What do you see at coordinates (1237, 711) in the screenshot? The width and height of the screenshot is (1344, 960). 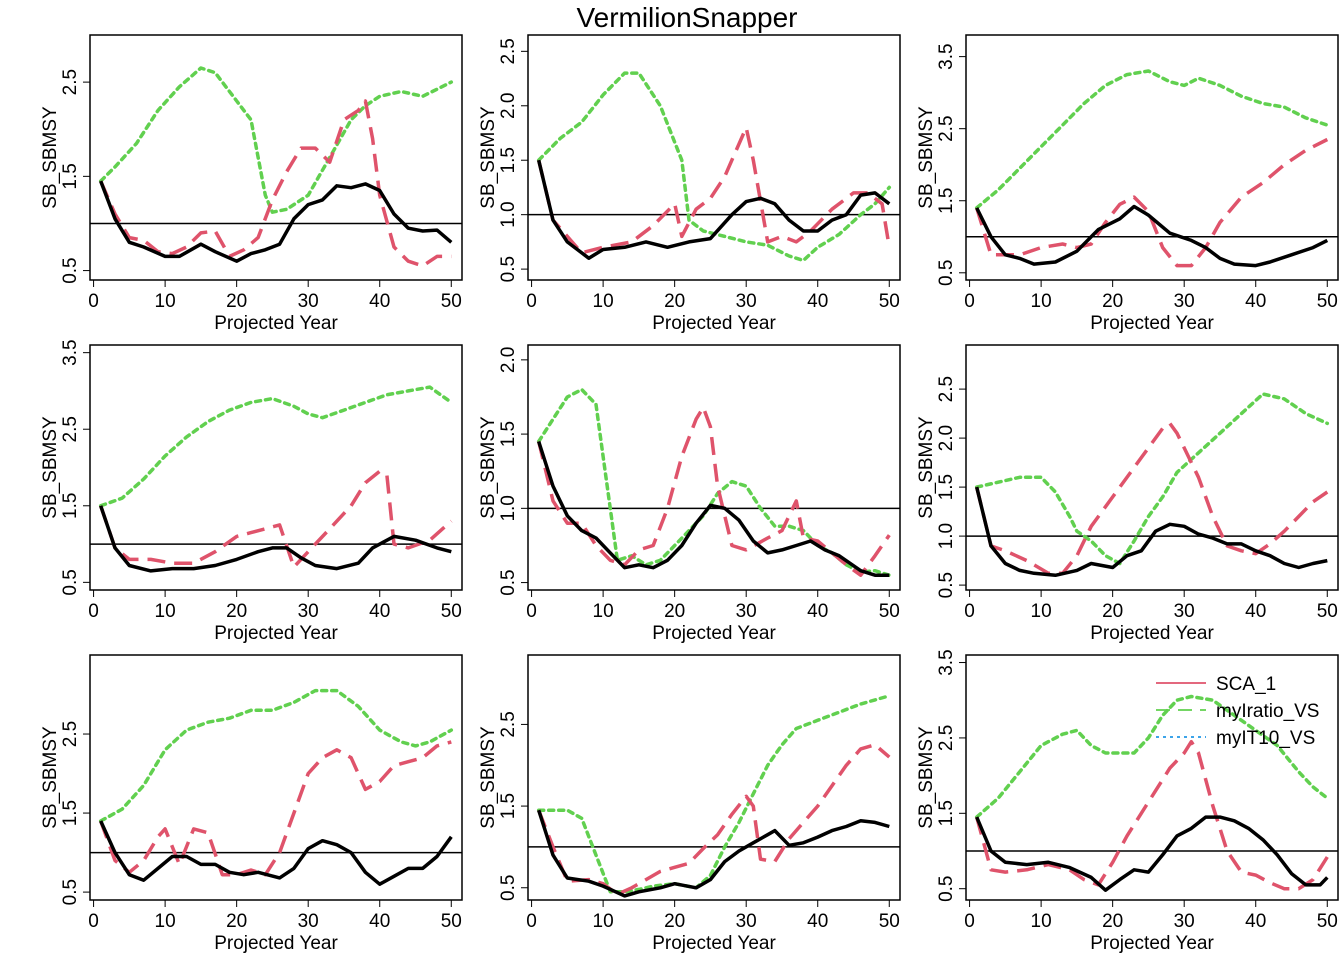 I see `legend: SCA_1 myIratio_VS myIT10_VS` at bounding box center [1237, 711].